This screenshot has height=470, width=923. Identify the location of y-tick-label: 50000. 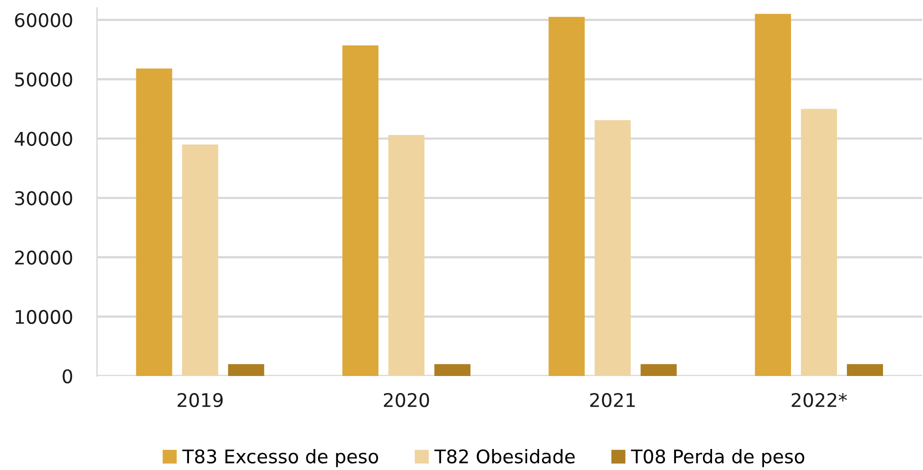
(43, 79).